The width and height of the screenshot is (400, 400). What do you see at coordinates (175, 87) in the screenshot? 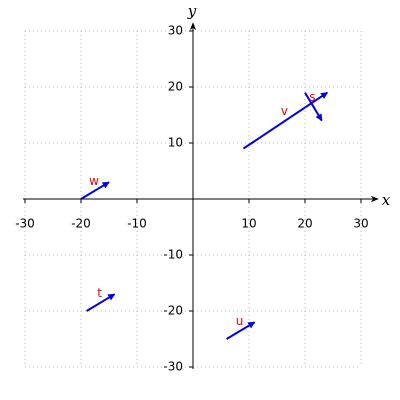
I see `y-tick-label: 20` at bounding box center [175, 87].